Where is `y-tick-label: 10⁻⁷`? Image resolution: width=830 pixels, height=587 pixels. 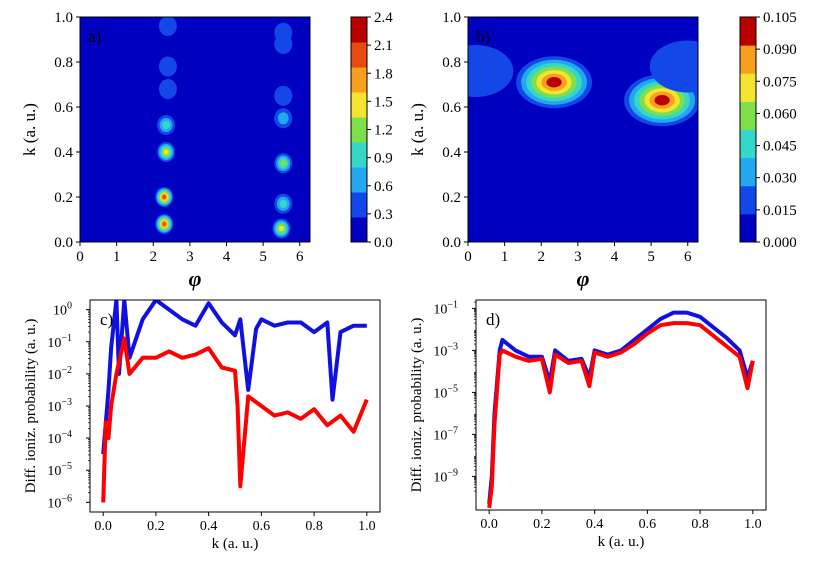
y-tick-label: 10⁻⁷ is located at coordinates (445, 434).